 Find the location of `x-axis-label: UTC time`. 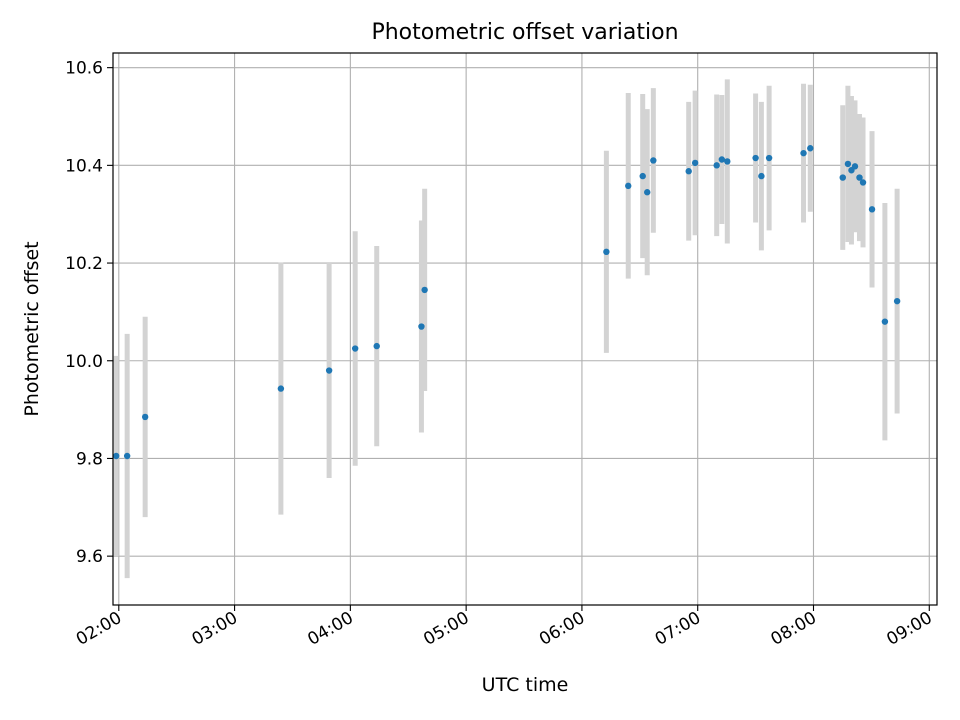

x-axis-label: UTC time is located at coordinates (525, 685).